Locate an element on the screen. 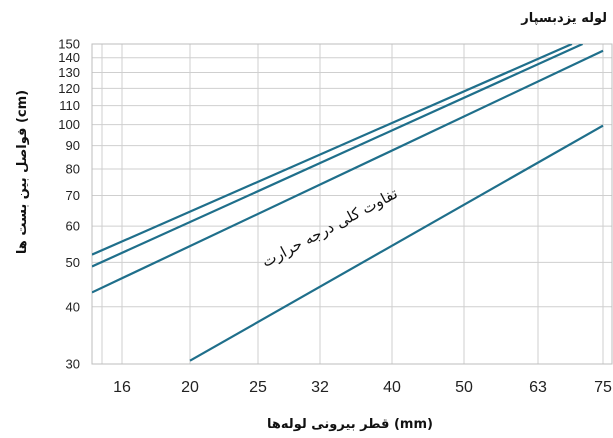 The height and width of the screenshot is (438, 613). y-tick-label: 30 is located at coordinates (73, 364).